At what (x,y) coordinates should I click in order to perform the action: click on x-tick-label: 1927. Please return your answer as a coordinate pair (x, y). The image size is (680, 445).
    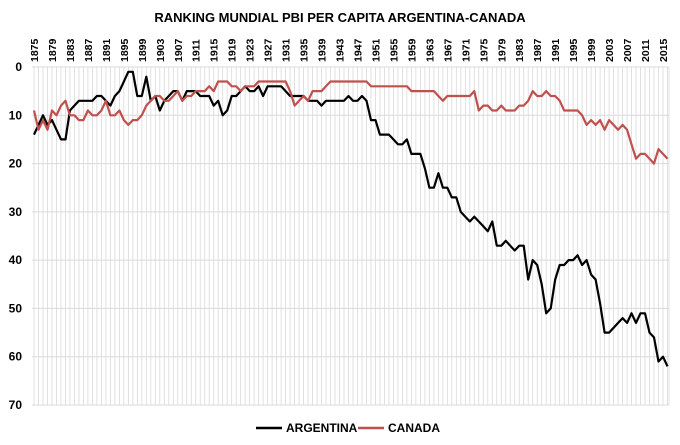
    Looking at the image, I should click on (269, 50).